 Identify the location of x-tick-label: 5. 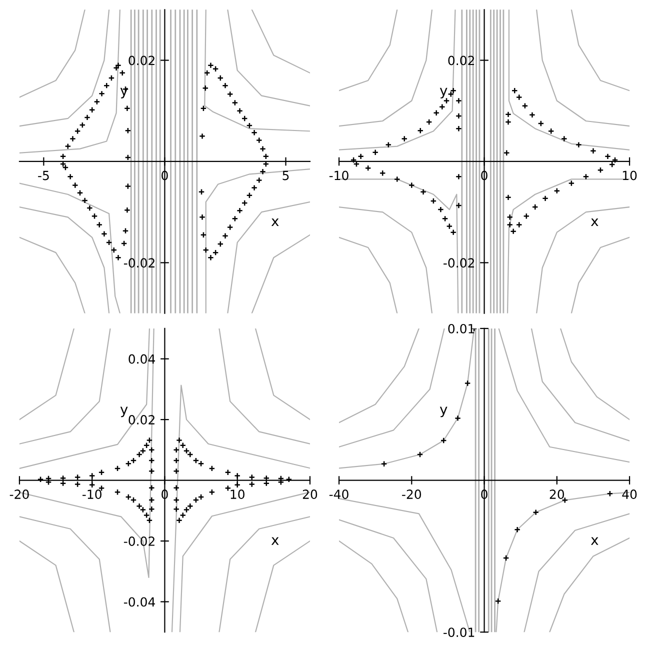
(285, 175).